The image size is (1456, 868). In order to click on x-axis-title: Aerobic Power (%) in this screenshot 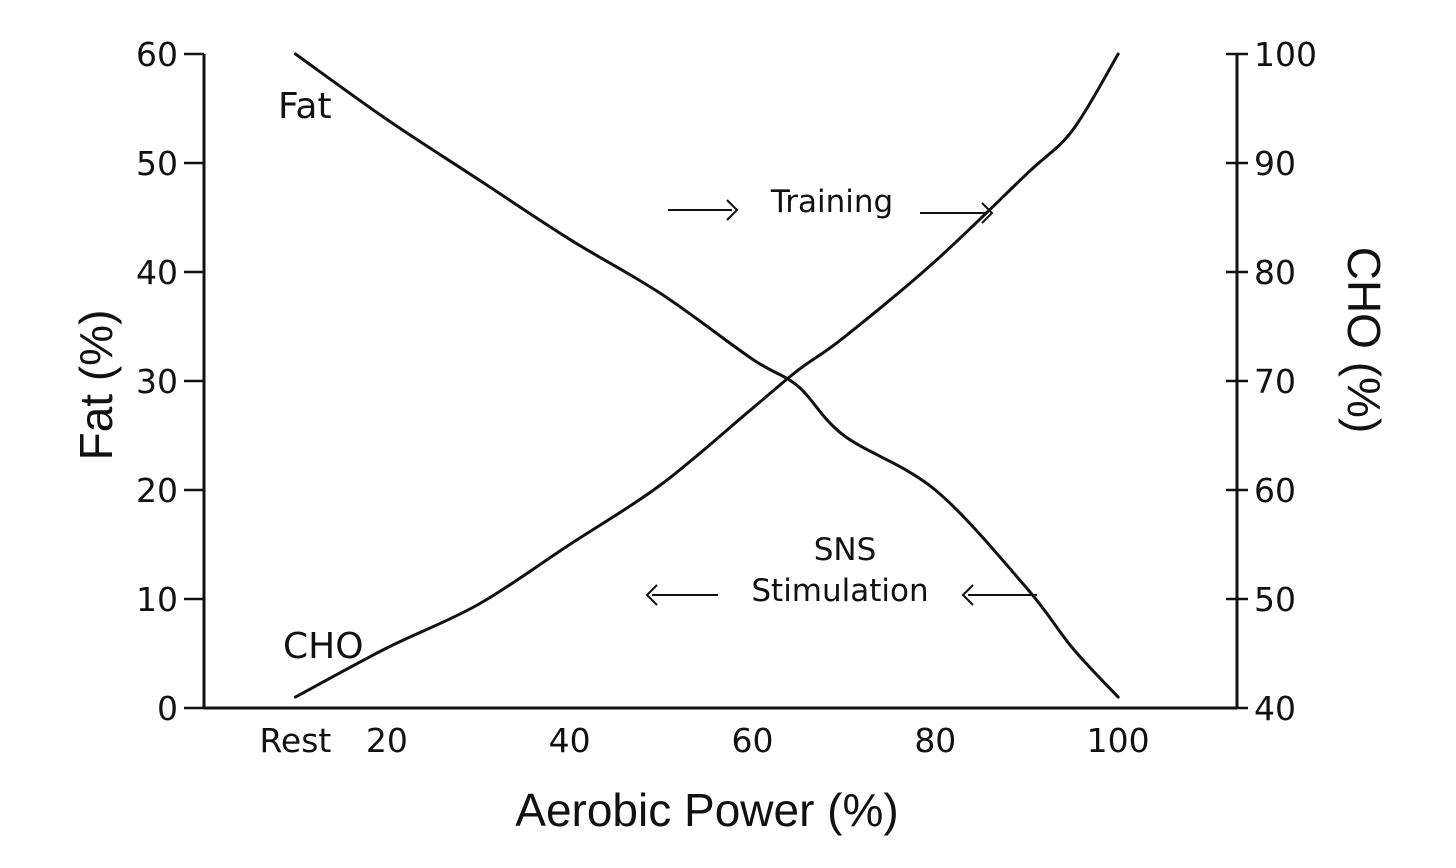, I will do `click(706, 810)`.